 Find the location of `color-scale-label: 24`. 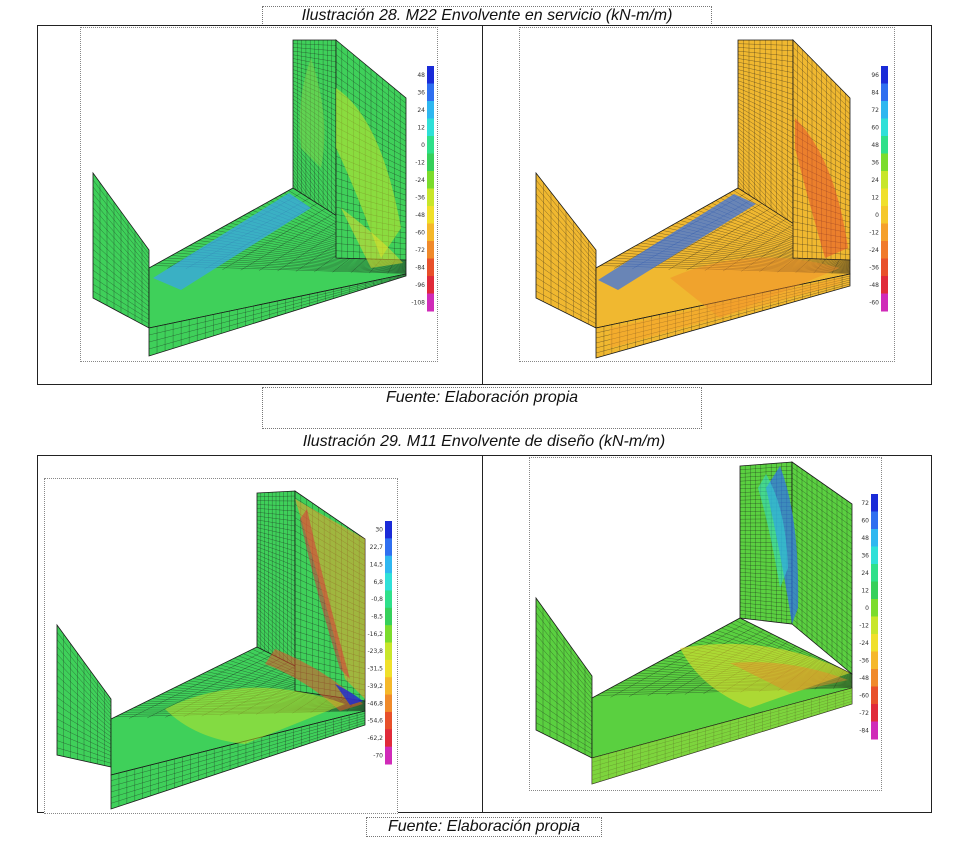

color-scale-label: 24 is located at coordinates (875, 180).